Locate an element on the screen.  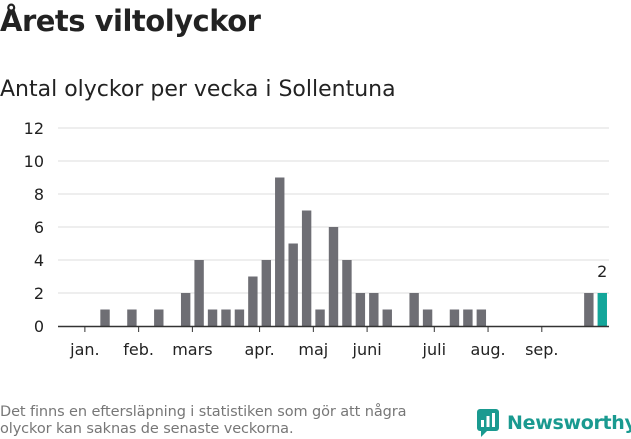
x-tick-label: jan. is located at coordinates (84, 349).